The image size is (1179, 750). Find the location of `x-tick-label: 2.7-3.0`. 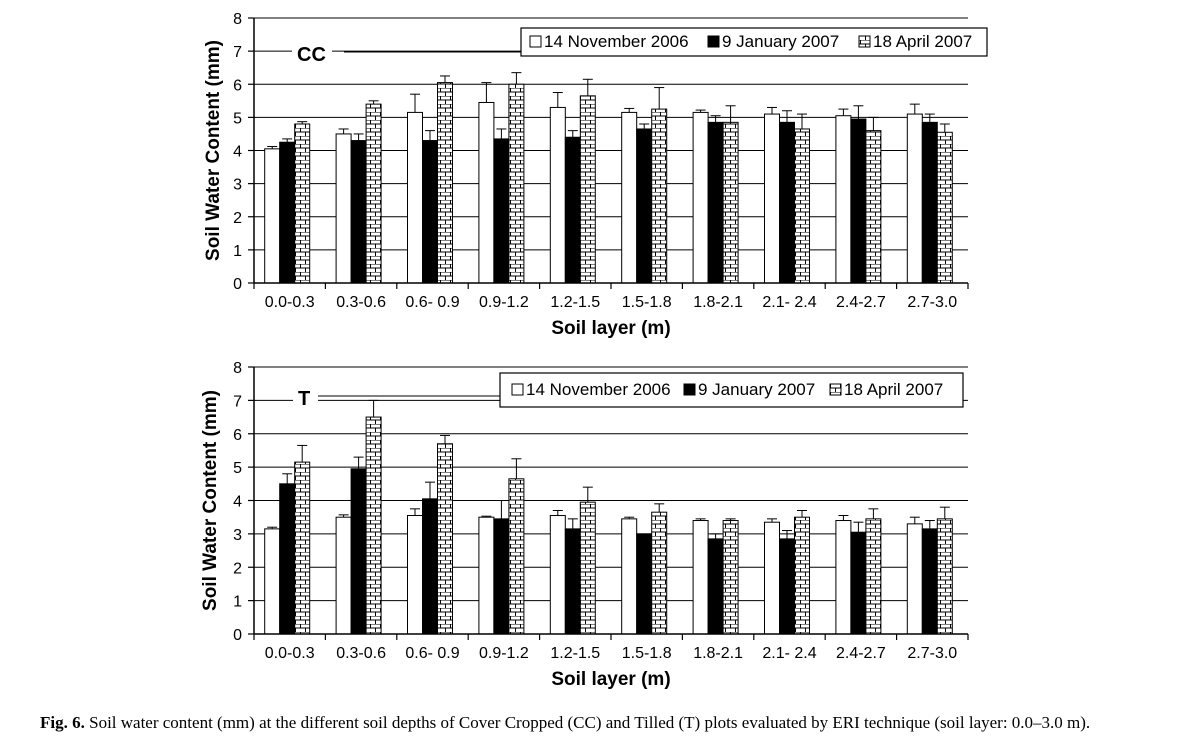

x-tick-label: 2.7-3.0 is located at coordinates (932, 302).